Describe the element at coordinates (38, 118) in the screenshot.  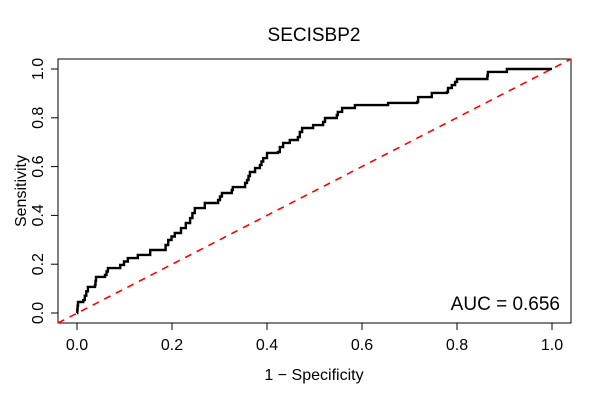
I see `y-tick-label: 0.8` at that location.